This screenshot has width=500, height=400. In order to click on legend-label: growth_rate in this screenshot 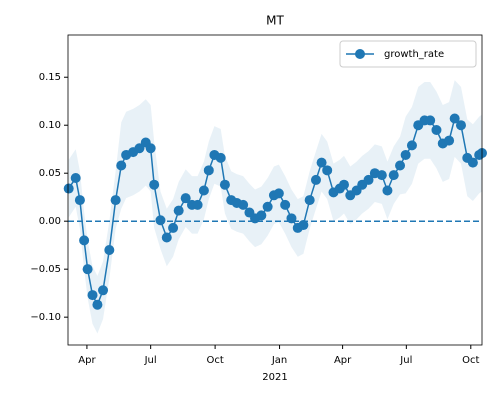, I will do `click(414, 54)`.